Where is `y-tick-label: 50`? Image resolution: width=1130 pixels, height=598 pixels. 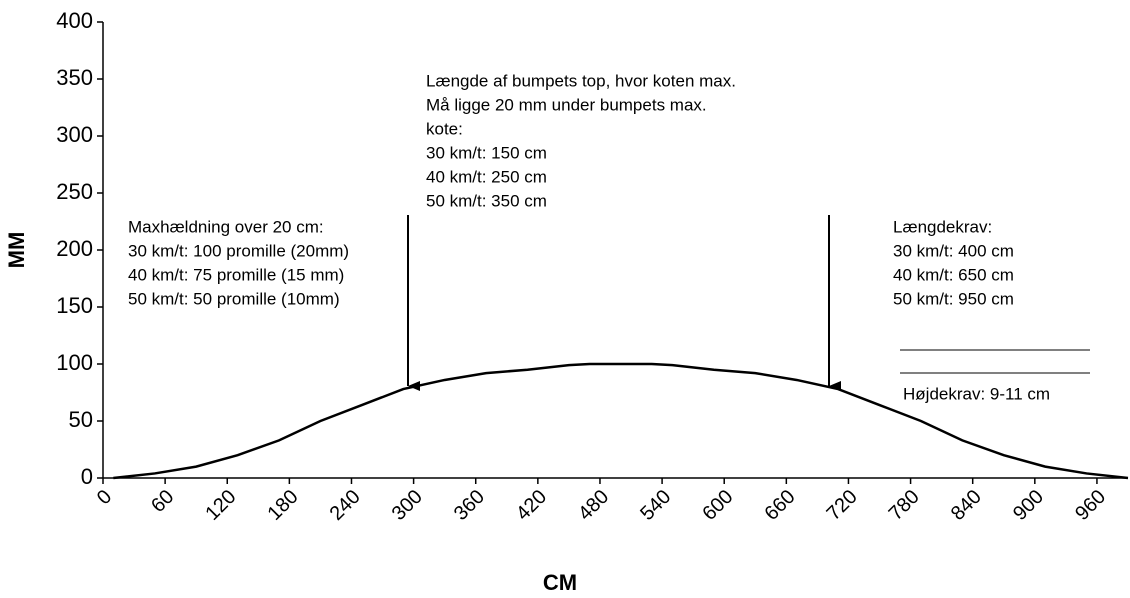 y-tick-label: 50 is located at coordinates (81, 419).